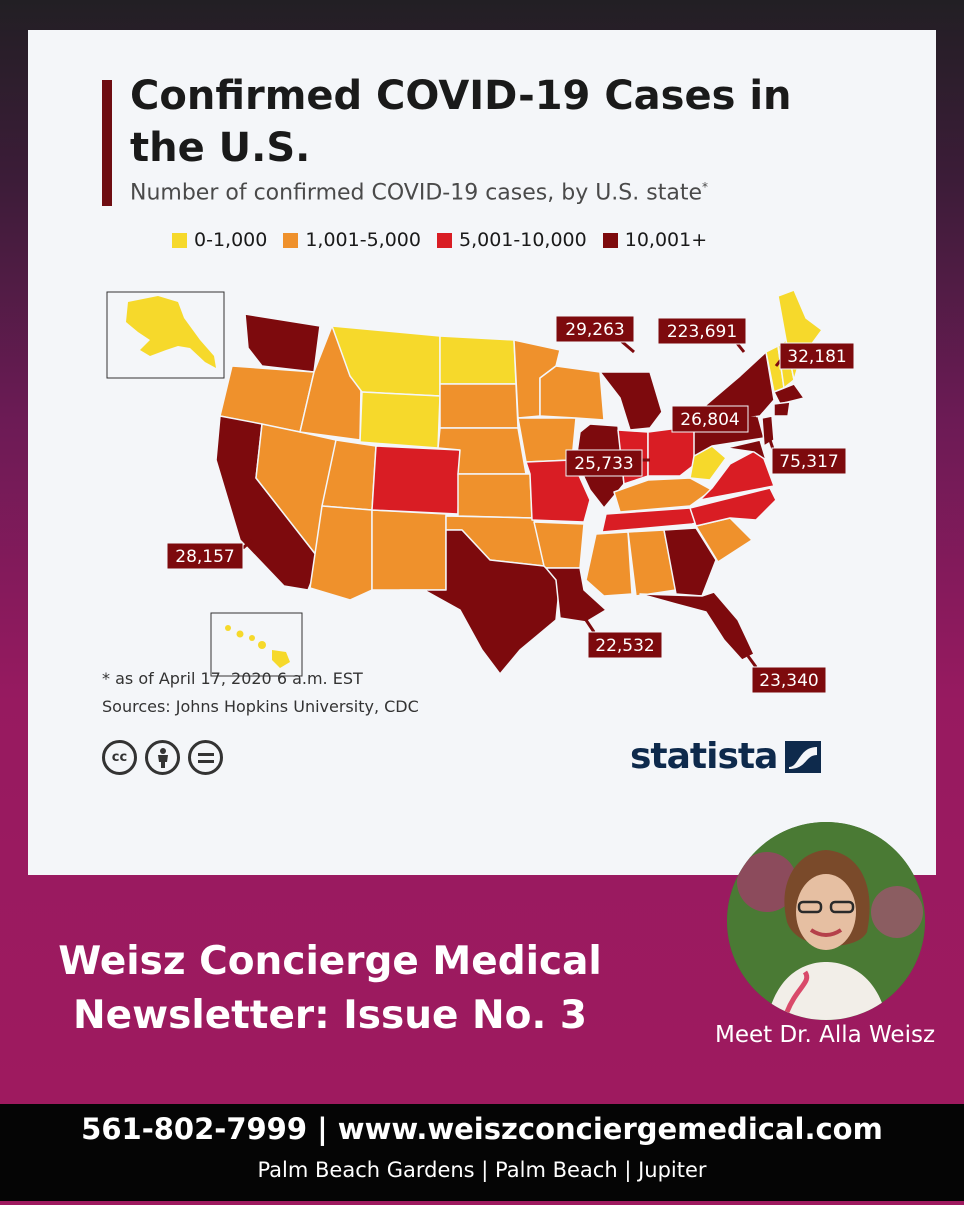 This screenshot has width=964, height=1205. Describe the element at coordinates (803, 756) in the screenshot. I see `statista-logo-icon` at that location.